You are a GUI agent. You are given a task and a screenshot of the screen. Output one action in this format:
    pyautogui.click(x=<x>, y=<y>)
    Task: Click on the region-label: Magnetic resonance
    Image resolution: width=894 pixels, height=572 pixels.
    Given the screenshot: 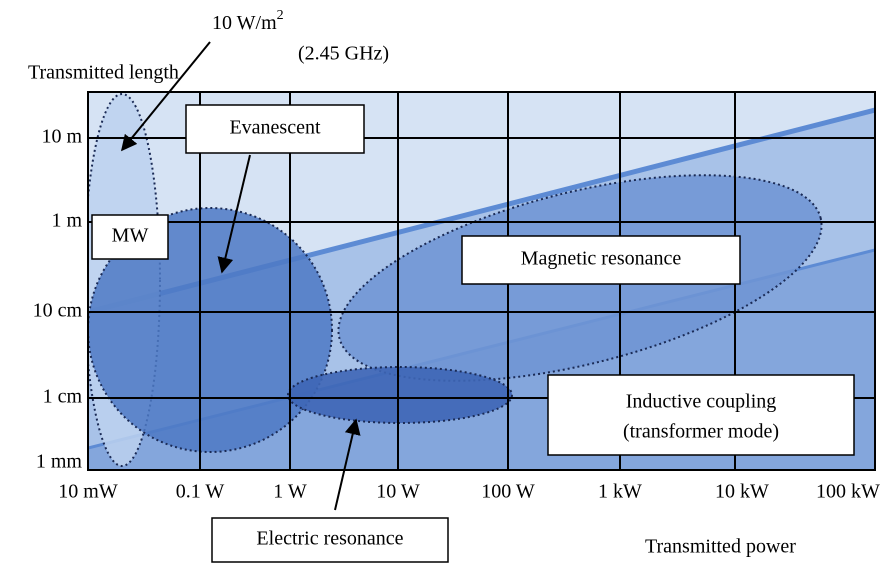 What is the action you would take?
    pyautogui.click(x=601, y=259)
    